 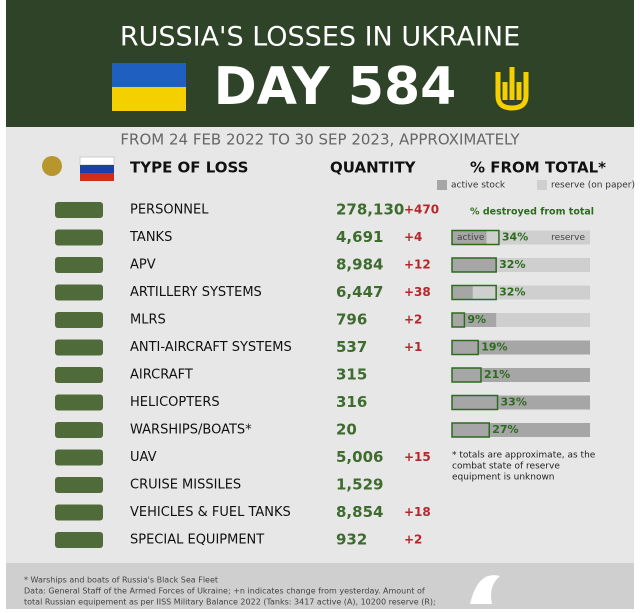 What do you see at coordinates (593, 186) in the screenshot?
I see `legend-reserve: reserve (on paper)` at bounding box center [593, 186].